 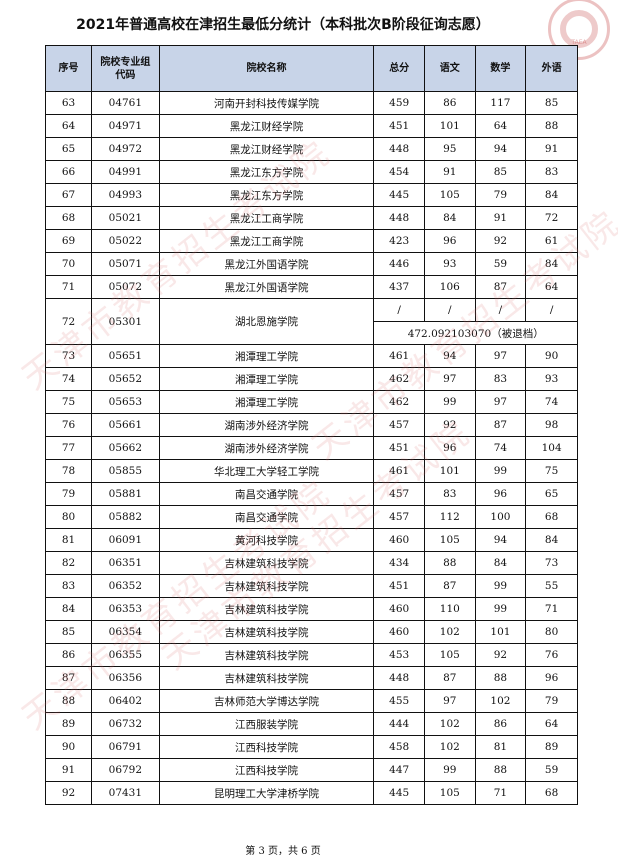 I want to click on table-row: 66 04991 黑龙江东方学院 454 91 85 83, so click(x=311, y=172).